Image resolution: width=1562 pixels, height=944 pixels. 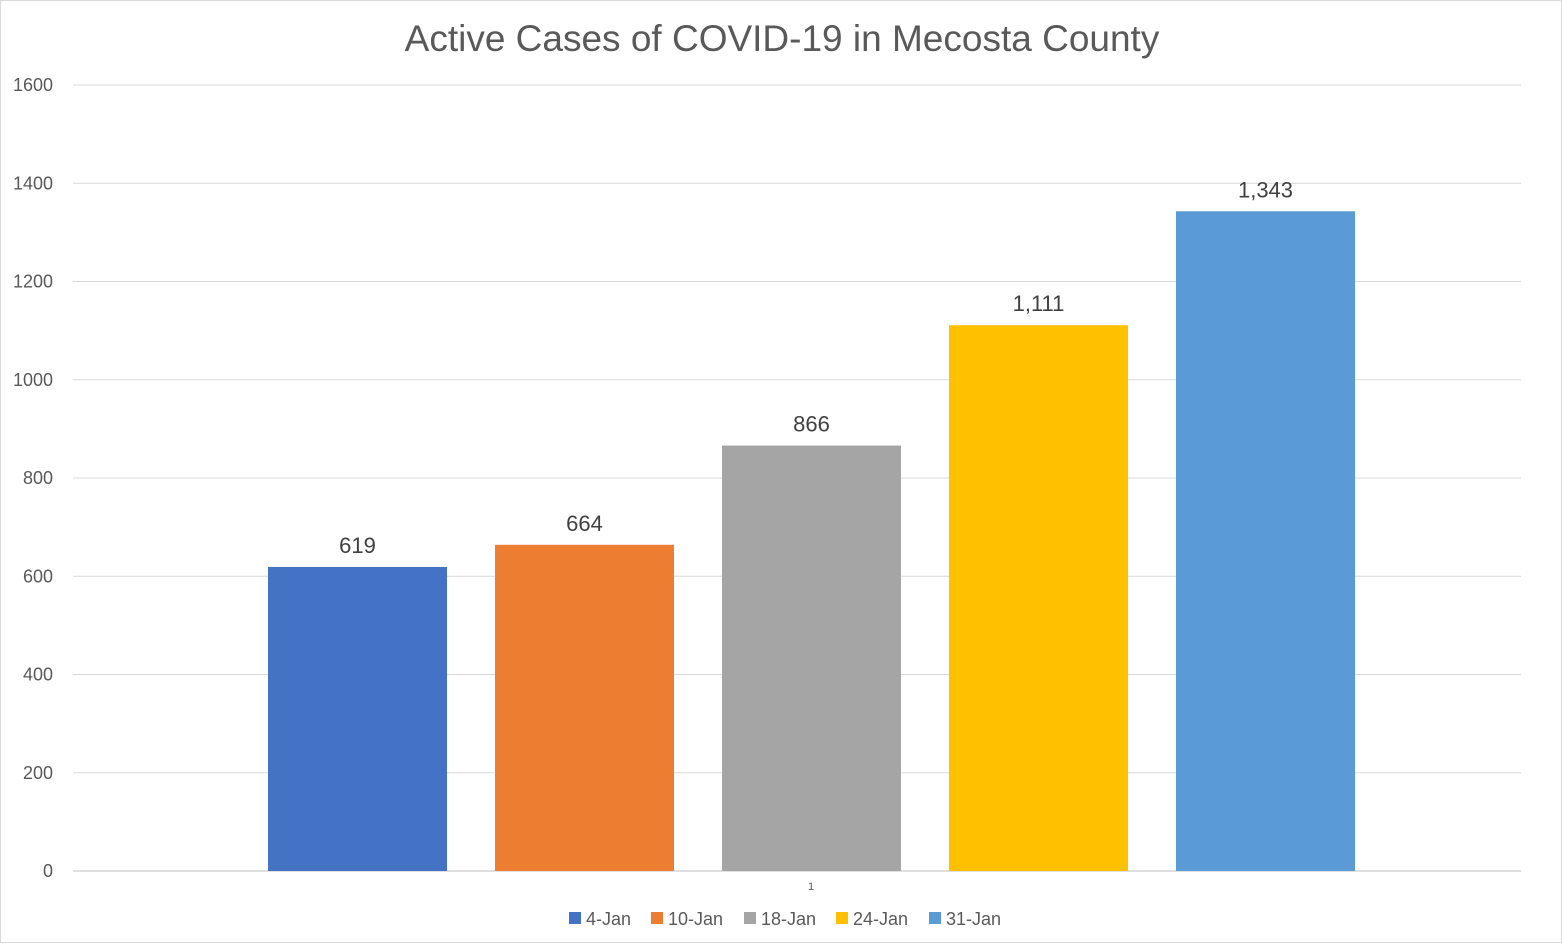 What do you see at coordinates (357, 545) in the screenshot?
I see `data-label: 619` at bounding box center [357, 545].